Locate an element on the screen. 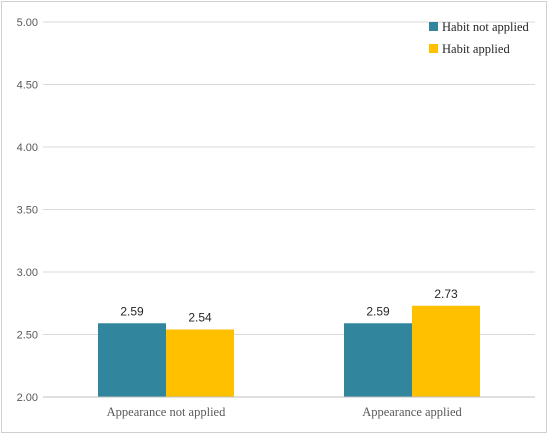 This screenshot has width=550, height=436. legend: Habit not applied Habit applied is located at coordinates (479, 38).